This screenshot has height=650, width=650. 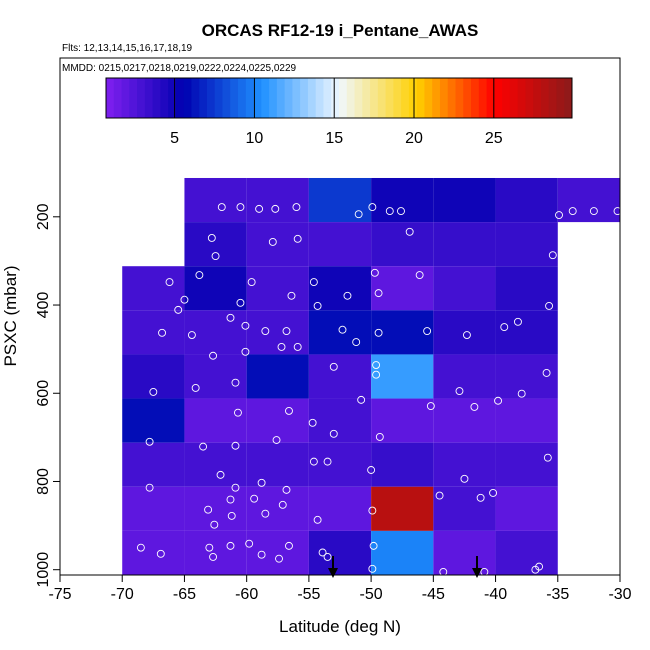 What do you see at coordinates (308, 594) in the screenshot?
I see `x-tick-label: -55` at bounding box center [308, 594].